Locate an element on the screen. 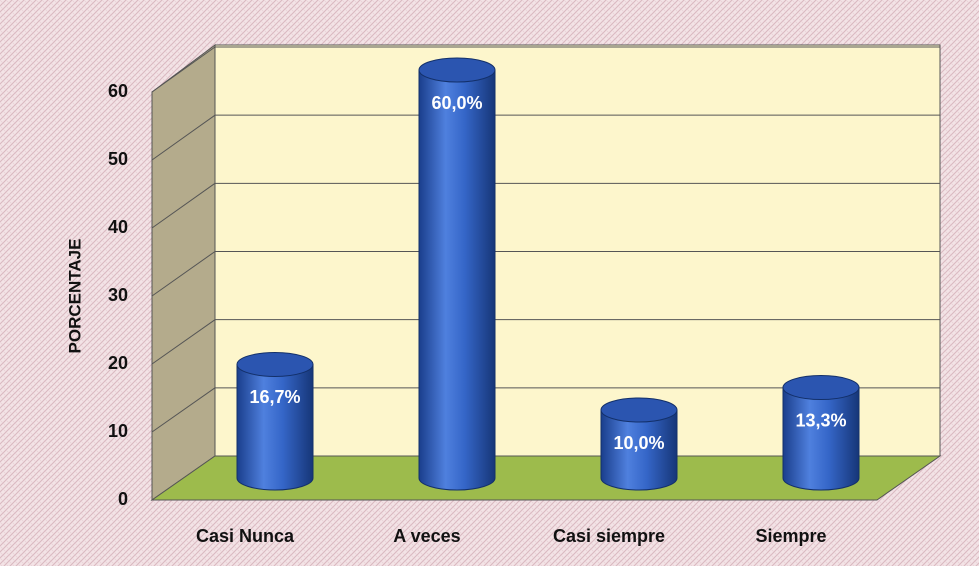  y-tick-label: 60 is located at coordinates (118, 91).